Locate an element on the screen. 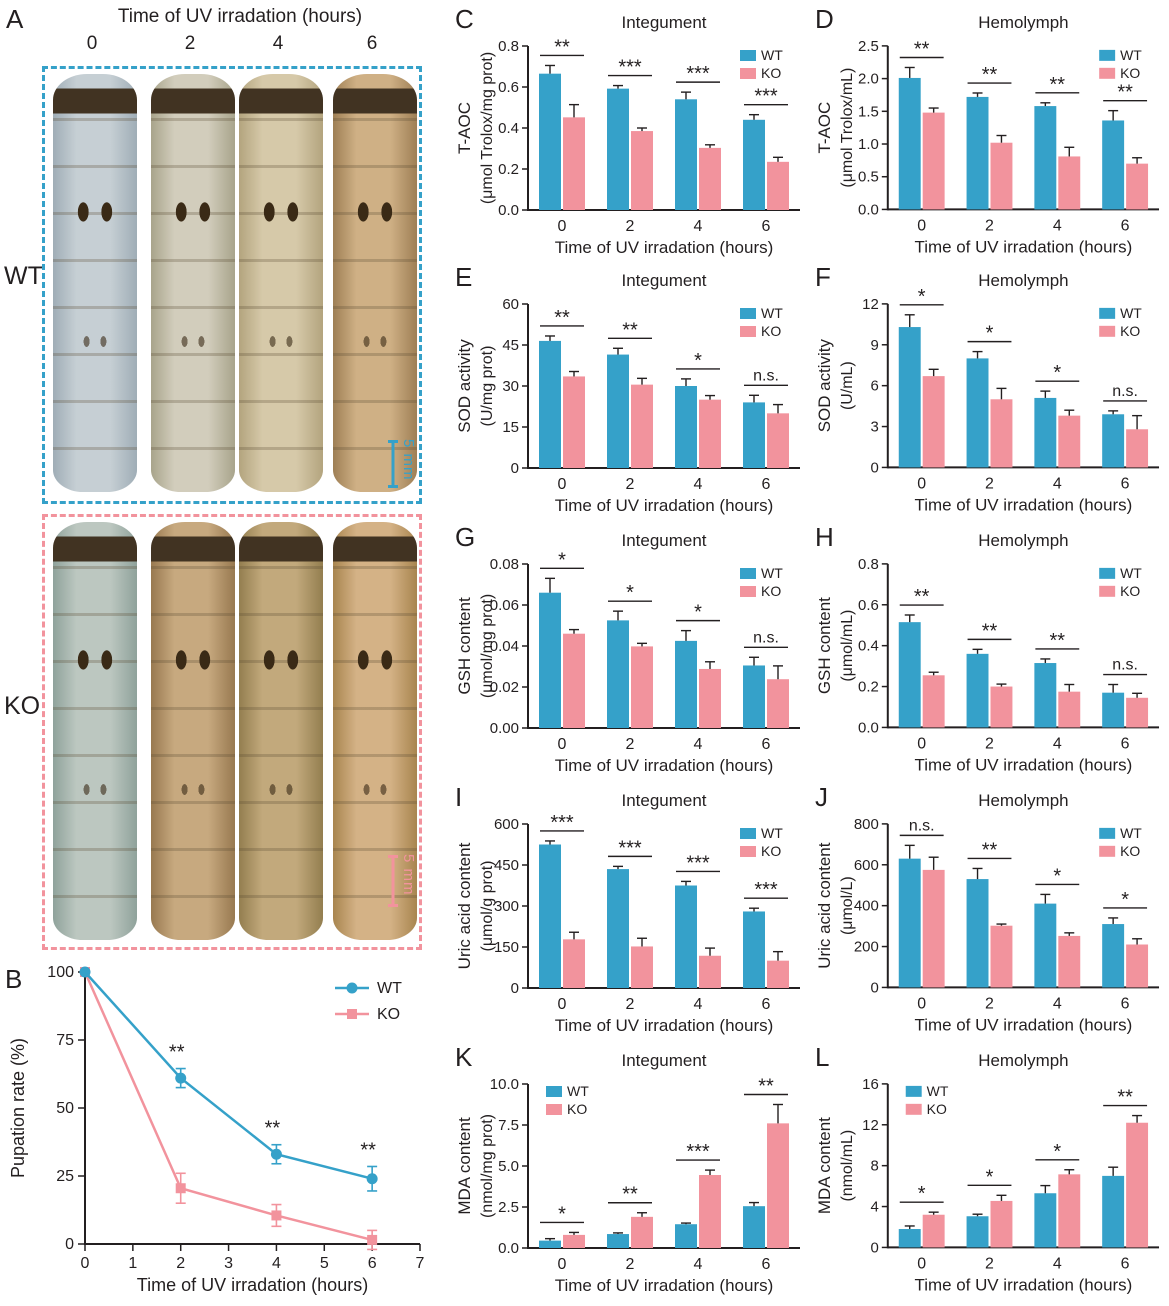 This screenshot has width=1169, height=1306. svg-text: Uric acid content is located at coordinates (824, 905).